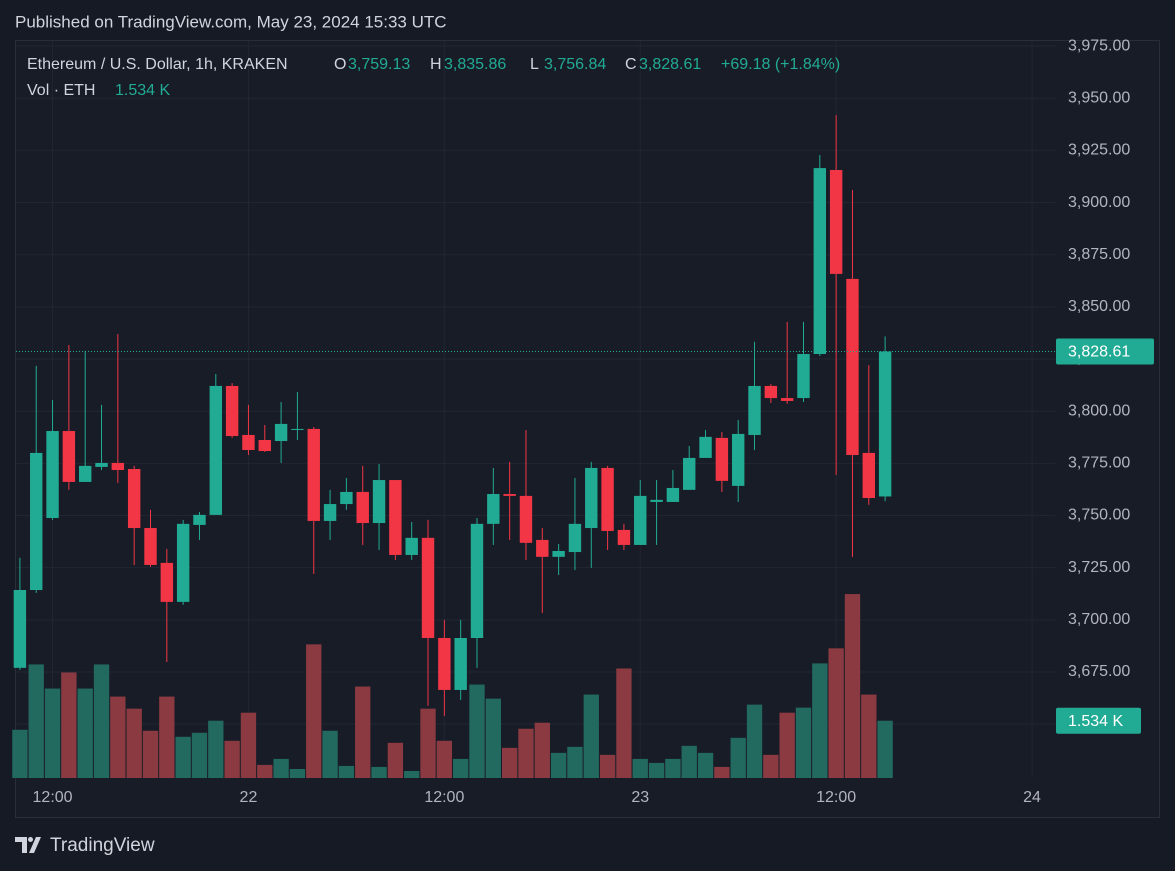 This screenshot has height=871, width=1175. Describe the element at coordinates (1098, 720) in the screenshot. I see `last-volume-box` at that location.